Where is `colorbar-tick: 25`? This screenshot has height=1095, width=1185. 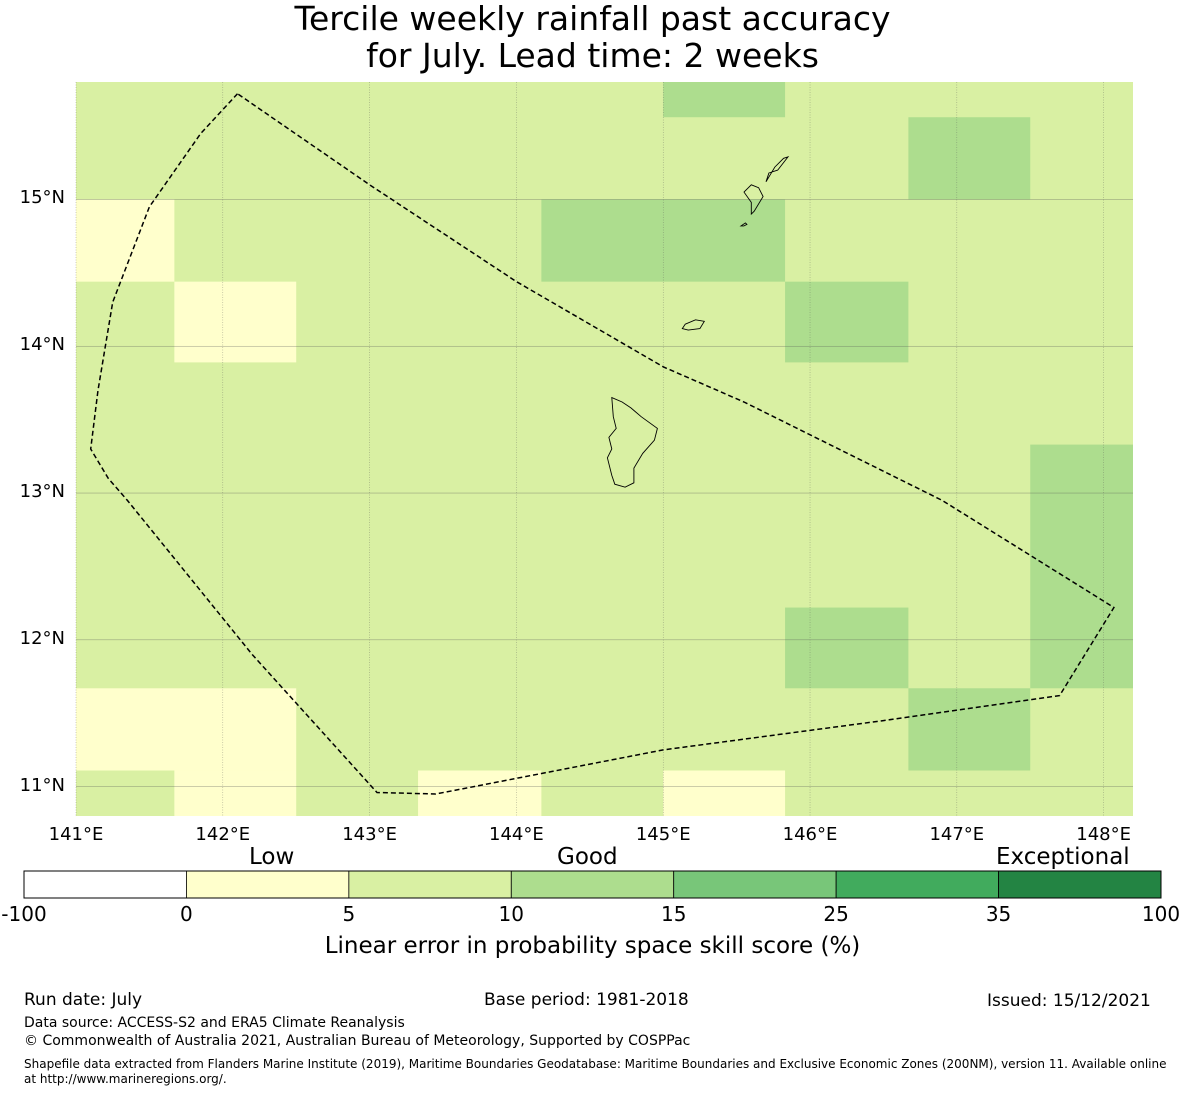 colorbar-tick: 25 is located at coordinates (836, 914).